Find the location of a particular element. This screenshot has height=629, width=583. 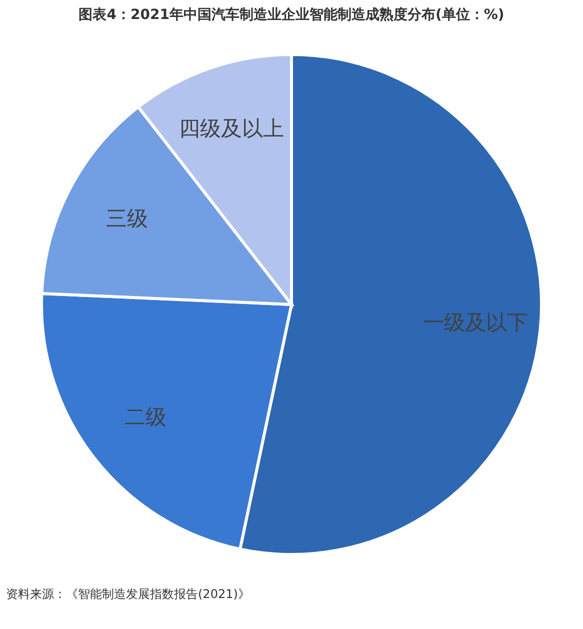

text: 资料来源：《智能制造发展指数报告(2021)》 is located at coordinates (128, 594).